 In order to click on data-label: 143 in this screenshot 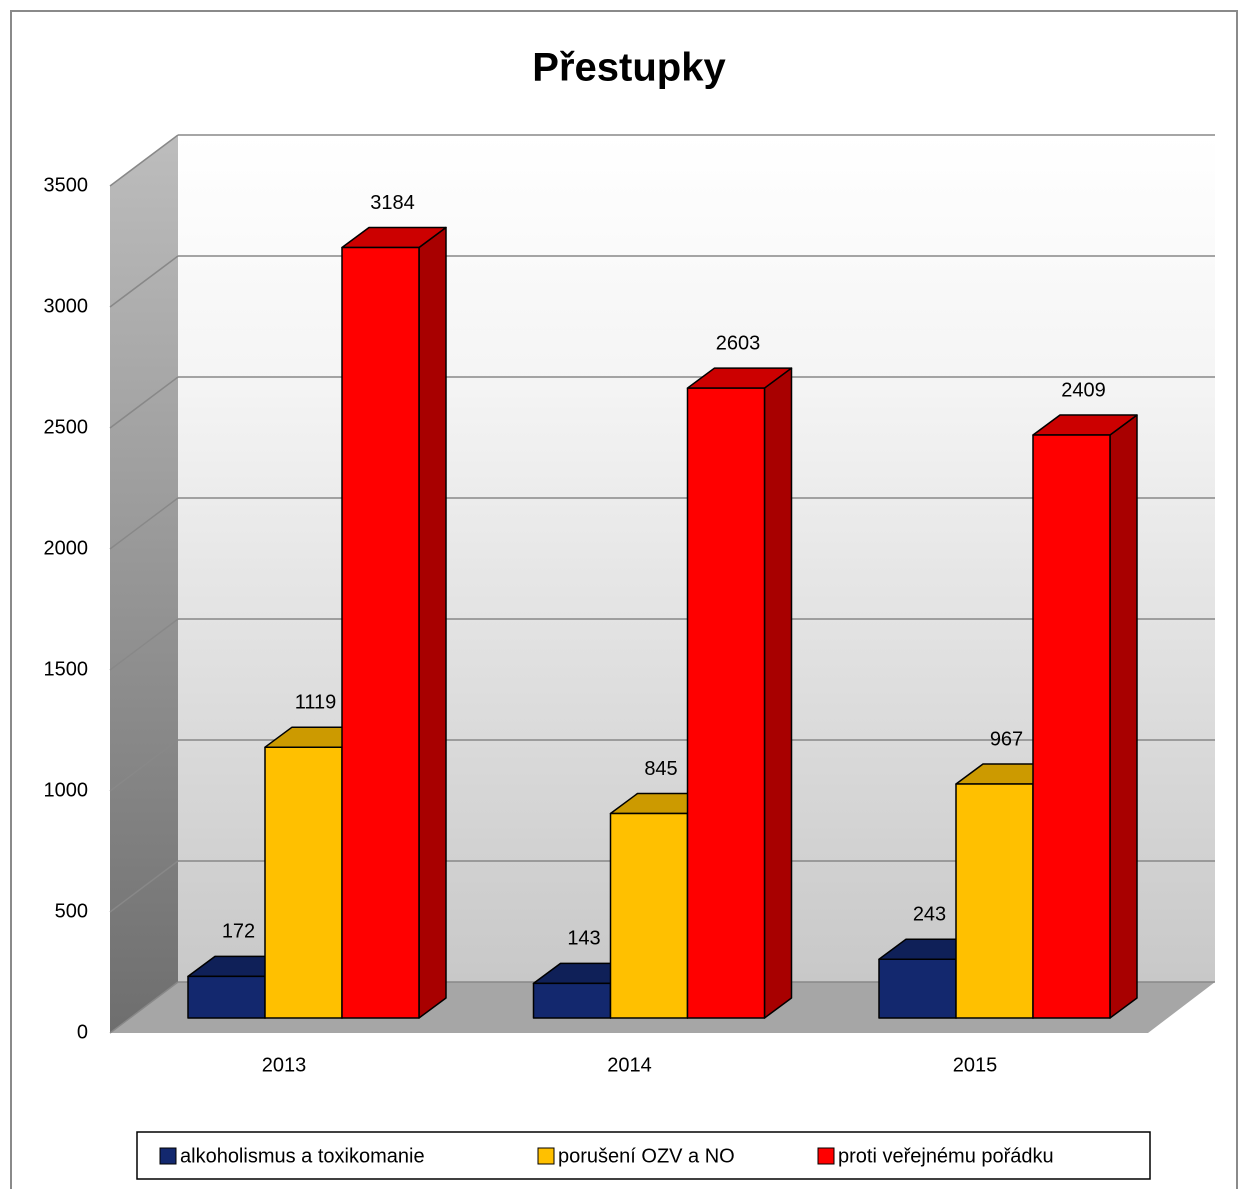, I will do `click(583, 939)`.